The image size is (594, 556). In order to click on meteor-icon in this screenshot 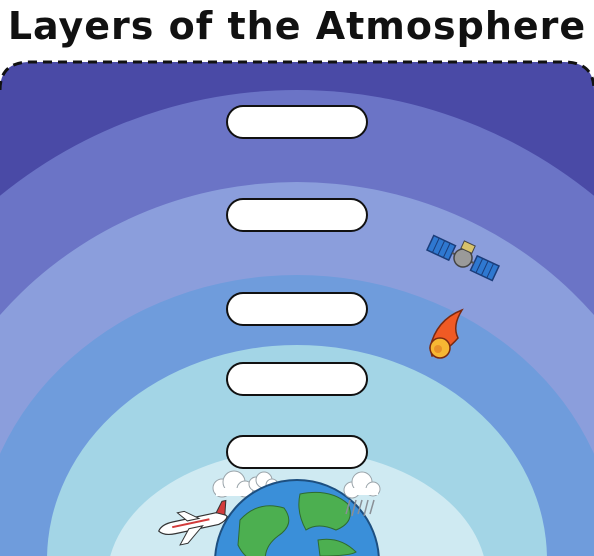, I will do `click(446, 333)`.